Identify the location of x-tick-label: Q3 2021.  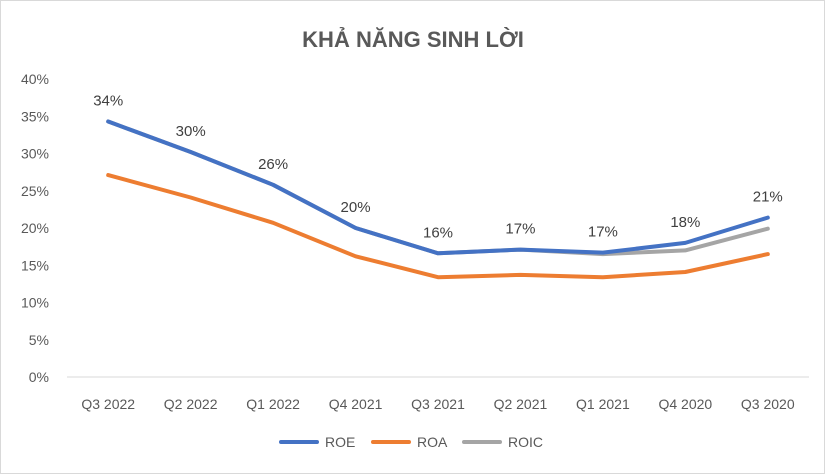
(438, 404).